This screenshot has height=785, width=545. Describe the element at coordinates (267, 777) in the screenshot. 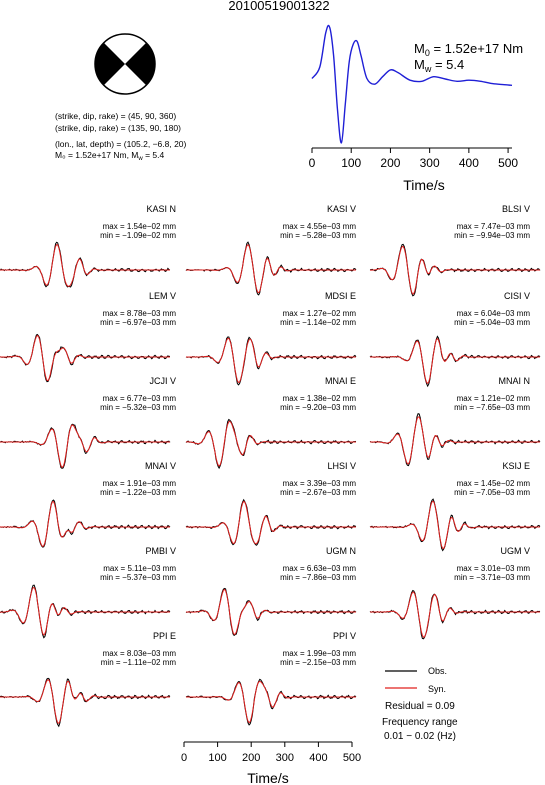

I see `bottom-xlabel: Time/s` at that location.